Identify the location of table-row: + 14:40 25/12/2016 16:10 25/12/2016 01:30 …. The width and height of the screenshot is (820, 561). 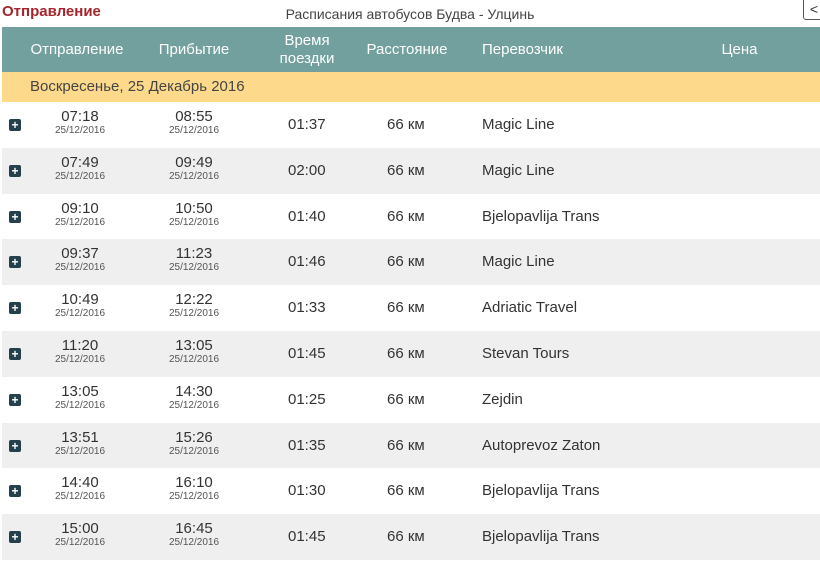
(411, 491).